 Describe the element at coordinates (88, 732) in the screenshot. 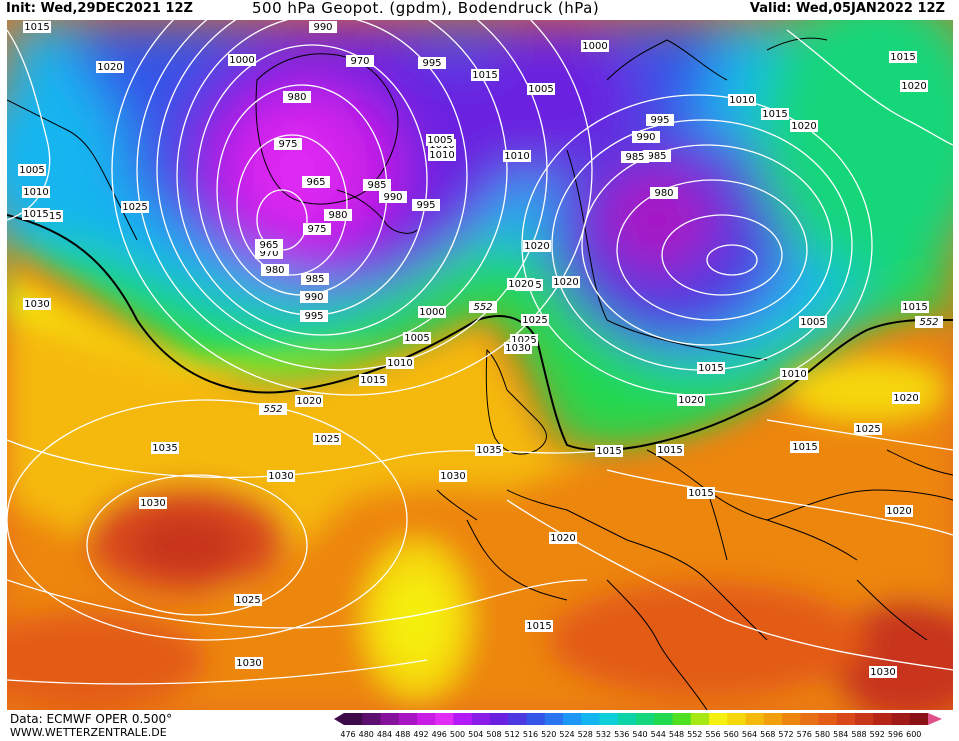

I see `source-url: WWW.WETTERZENTRALE.DE` at that location.